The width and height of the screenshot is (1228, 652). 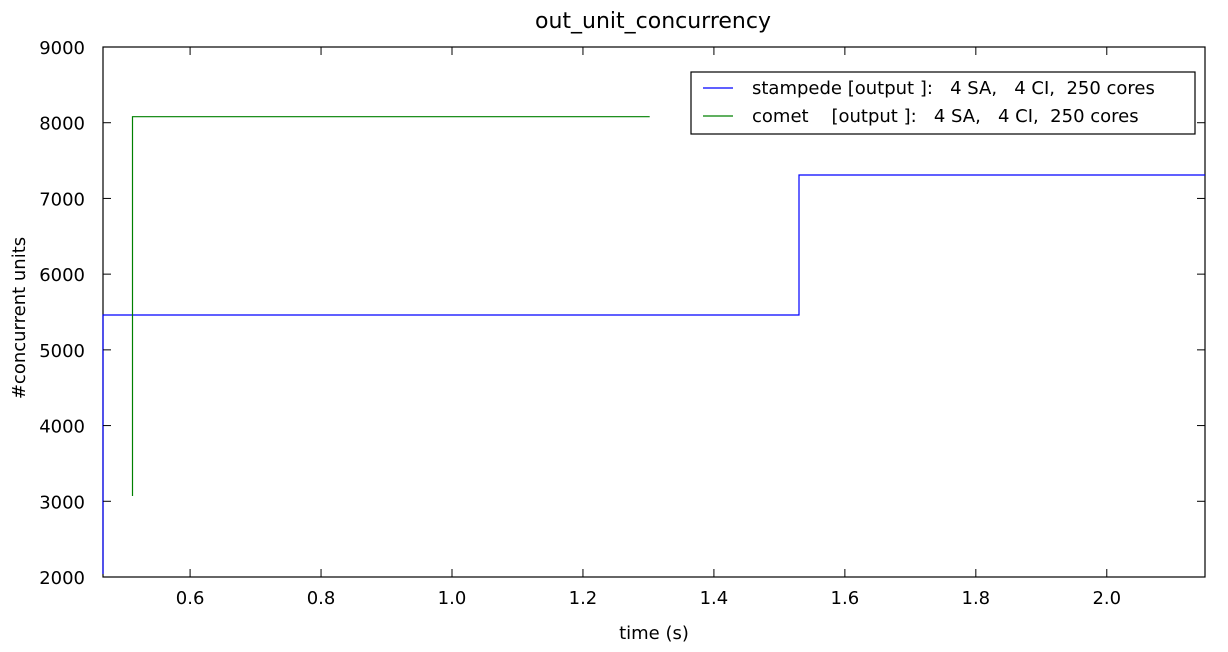 What do you see at coordinates (1106, 598) in the screenshot?
I see `x-tick-label: 2.0` at bounding box center [1106, 598].